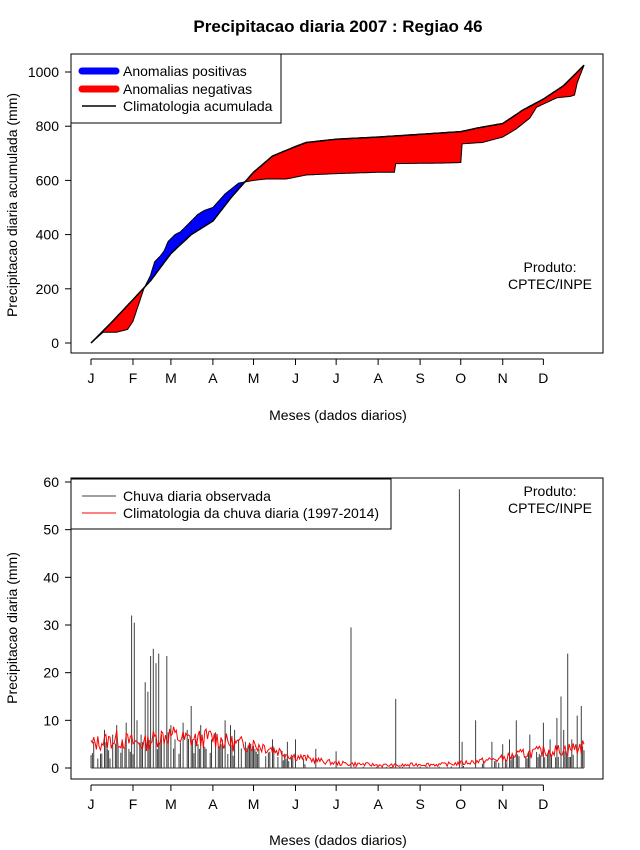 Image resolution: width=640 pixels, height=850 pixels. What do you see at coordinates (337, 26) in the screenshot?
I see `chart-title: Precipitacao diaria 2007 : Regiao 46` at bounding box center [337, 26].